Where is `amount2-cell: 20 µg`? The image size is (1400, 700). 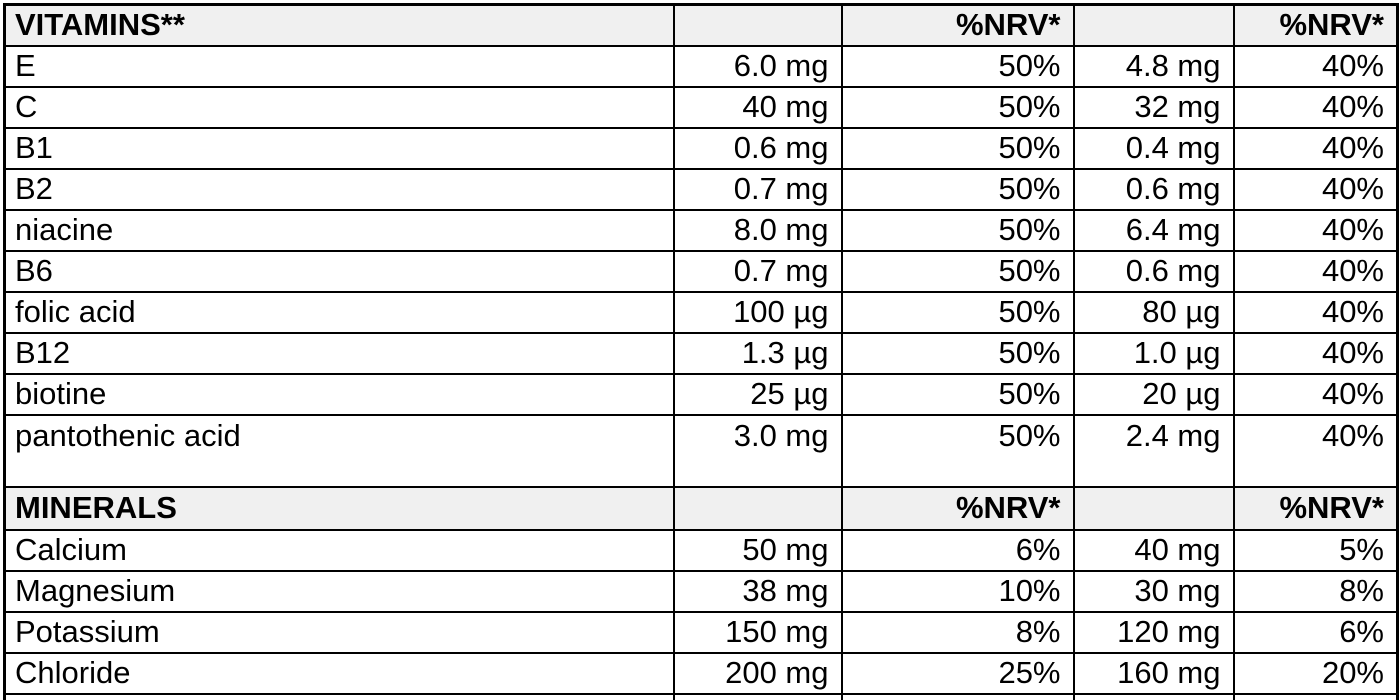
amount2-cell: 20 µg is located at coordinates (1153, 394).